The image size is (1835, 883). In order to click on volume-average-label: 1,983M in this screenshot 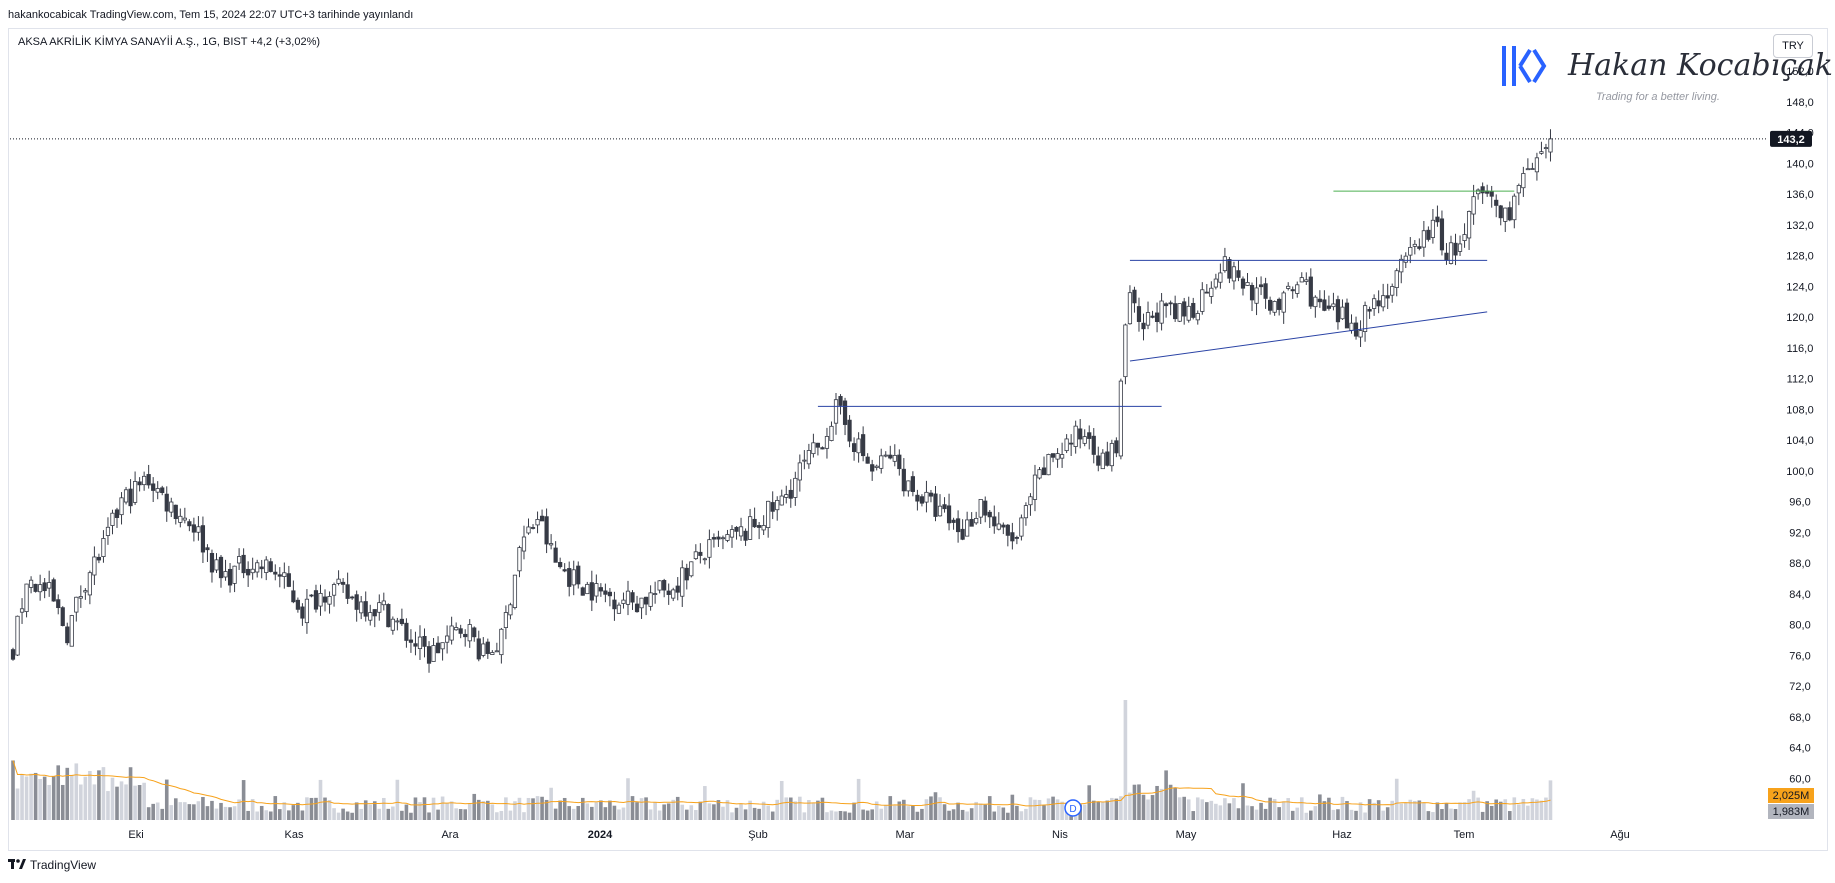, I will do `click(1791, 812)`.